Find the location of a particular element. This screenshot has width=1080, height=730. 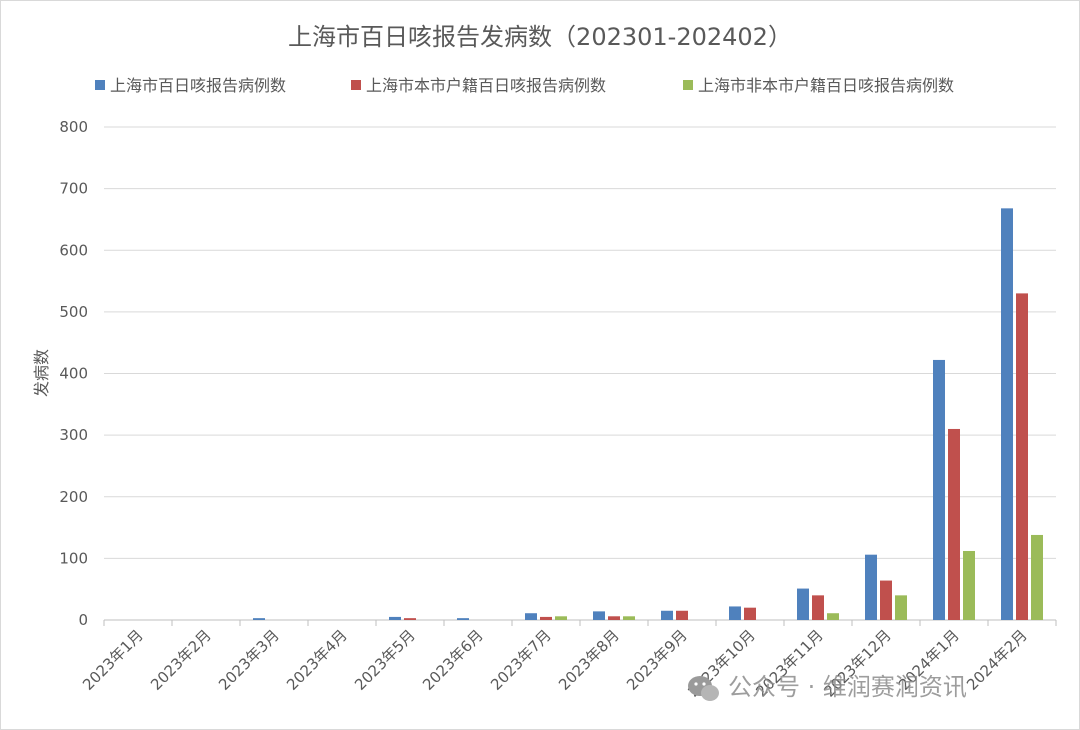

y-tick-label: 400 is located at coordinates (73, 374).